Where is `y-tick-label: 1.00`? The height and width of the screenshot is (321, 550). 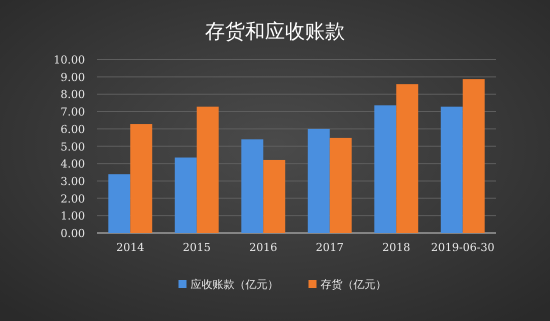 y-tick-label: 1.00 is located at coordinates (72, 216).